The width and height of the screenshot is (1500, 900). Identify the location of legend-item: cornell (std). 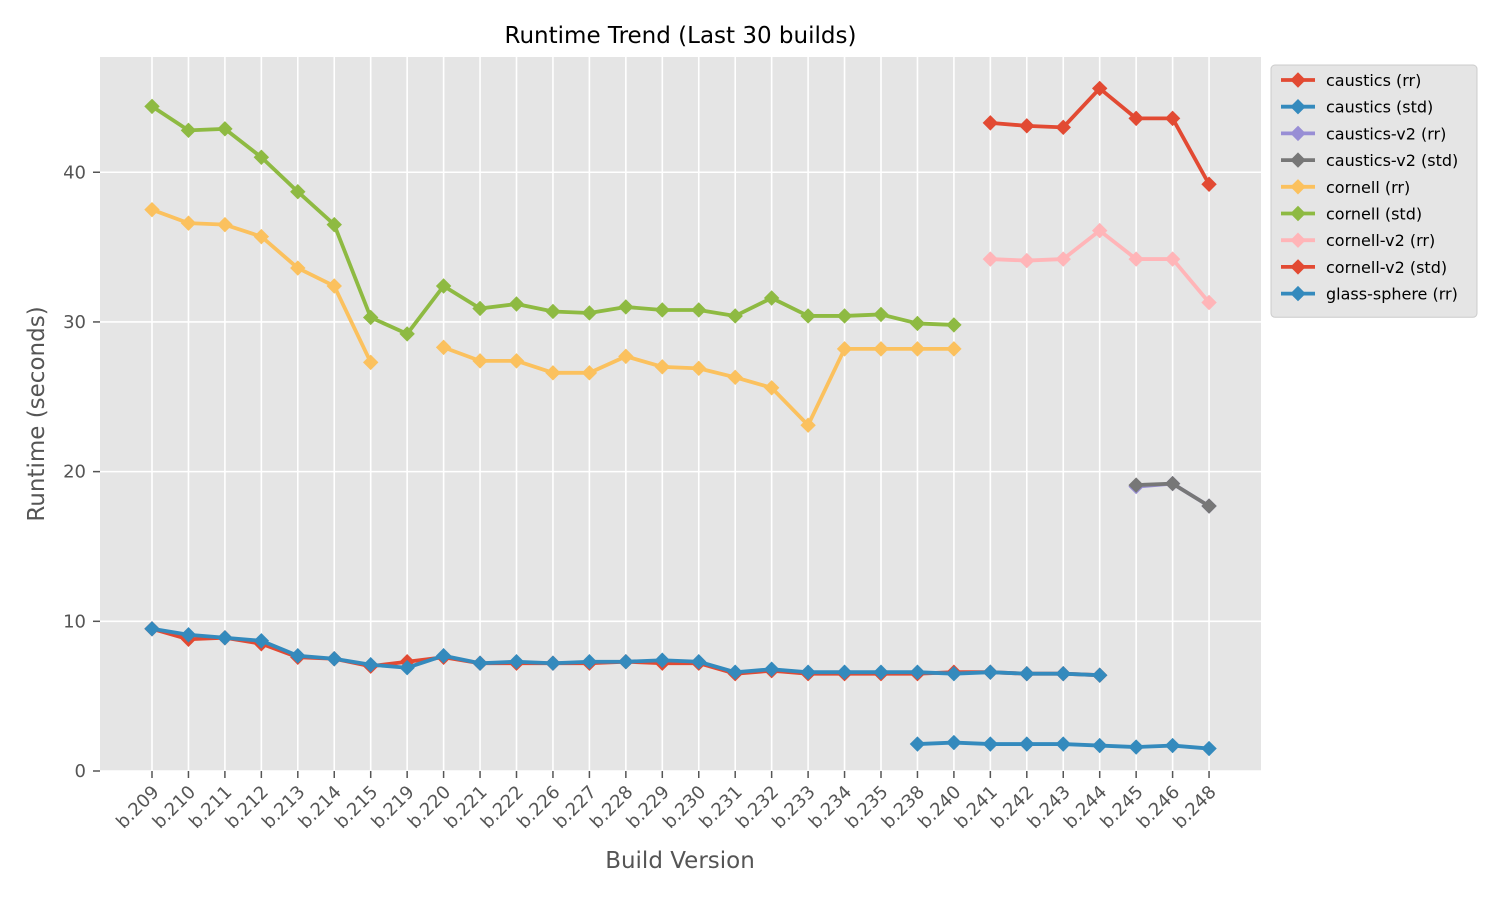
(1351, 214).